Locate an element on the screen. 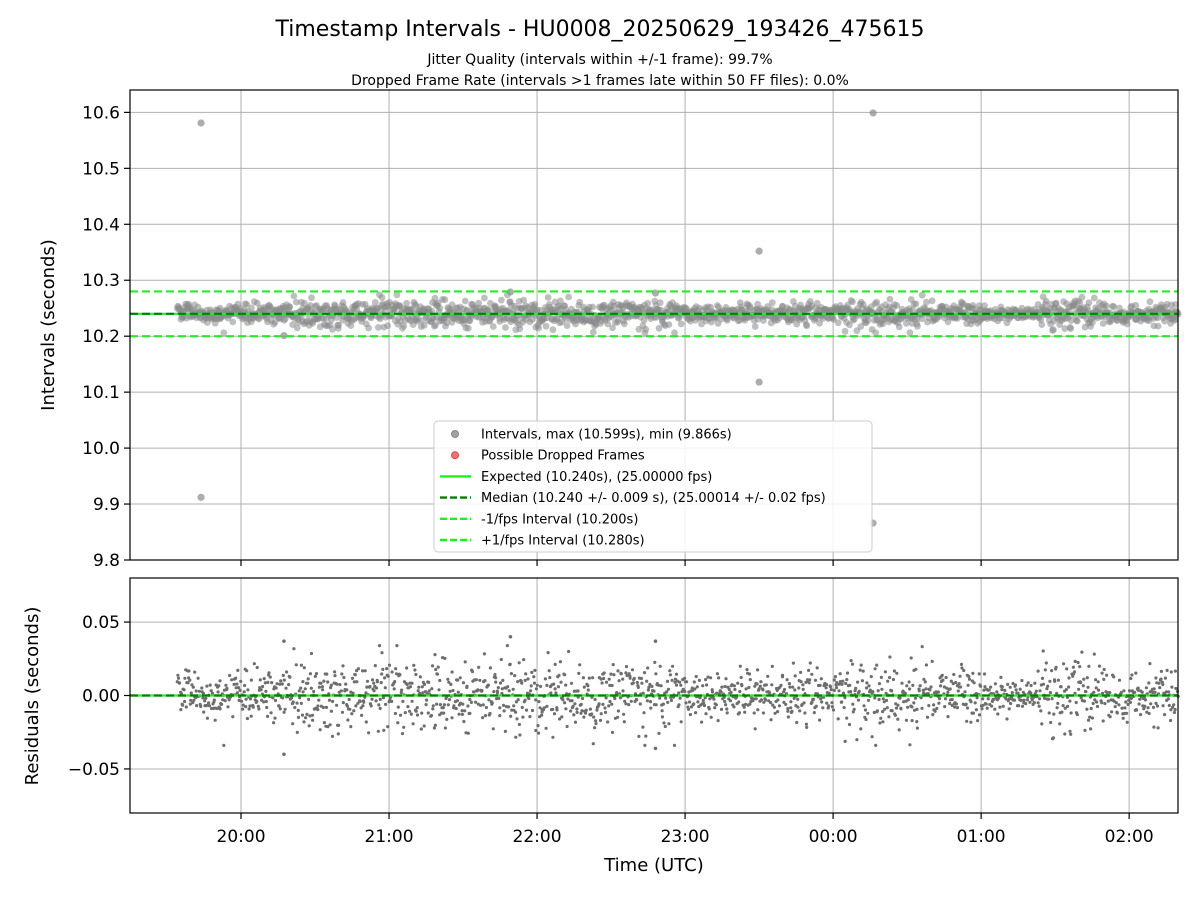 This screenshot has height=900, width=1200. residuals-y-tick-label: −0.05 is located at coordinates (94, 770).